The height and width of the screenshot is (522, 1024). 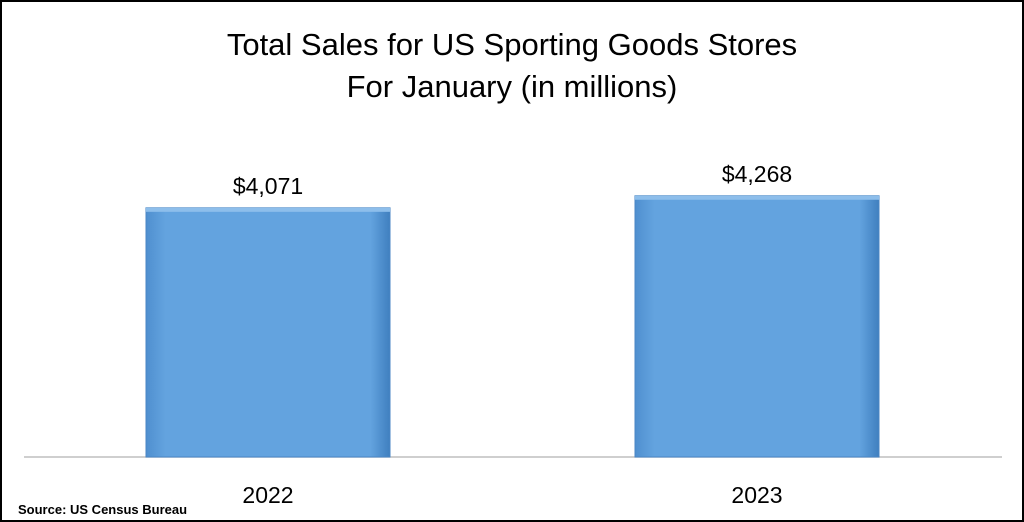 What do you see at coordinates (268, 332) in the screenshot?
I see `bar-2022` at bounding box center [268, 332].